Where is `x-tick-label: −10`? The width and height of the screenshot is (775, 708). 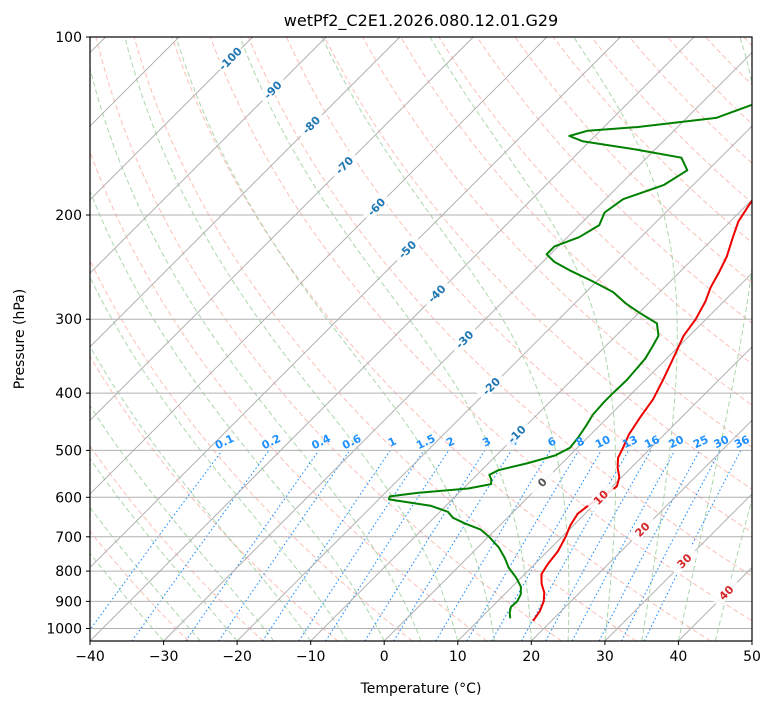
x-tick-label: −10 is located at coordinates (311, 657).